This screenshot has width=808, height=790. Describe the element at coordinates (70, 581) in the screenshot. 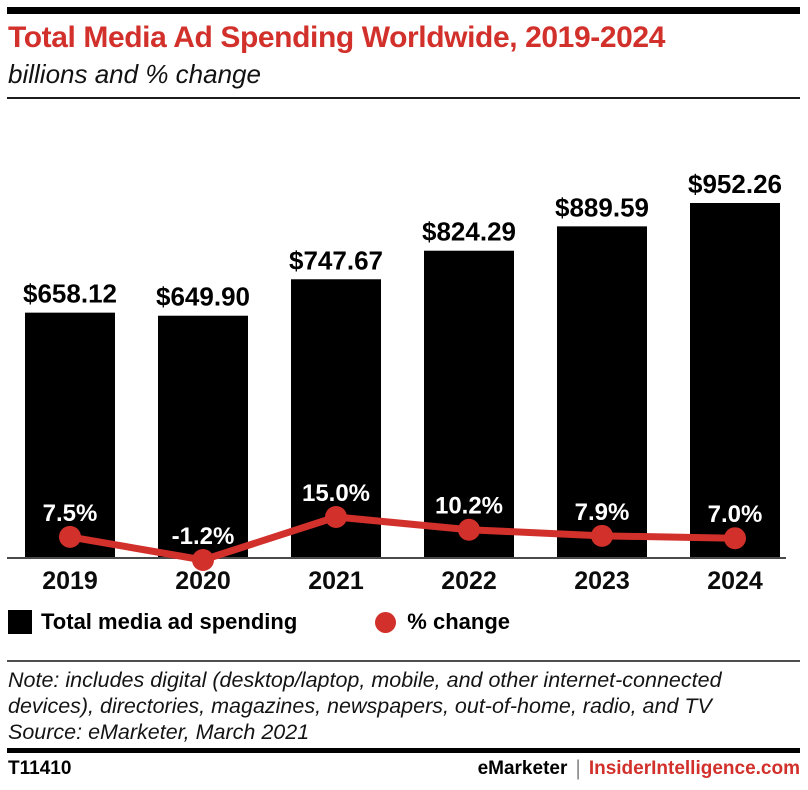

I see `x-axis-label: 2019` at that location.